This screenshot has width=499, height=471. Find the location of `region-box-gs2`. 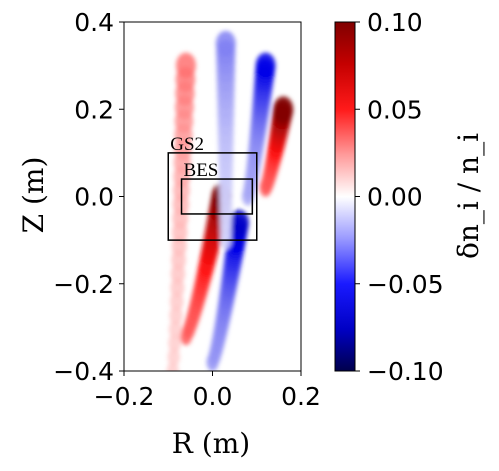

region-box-gs2 is located at coordinates (212, 196).